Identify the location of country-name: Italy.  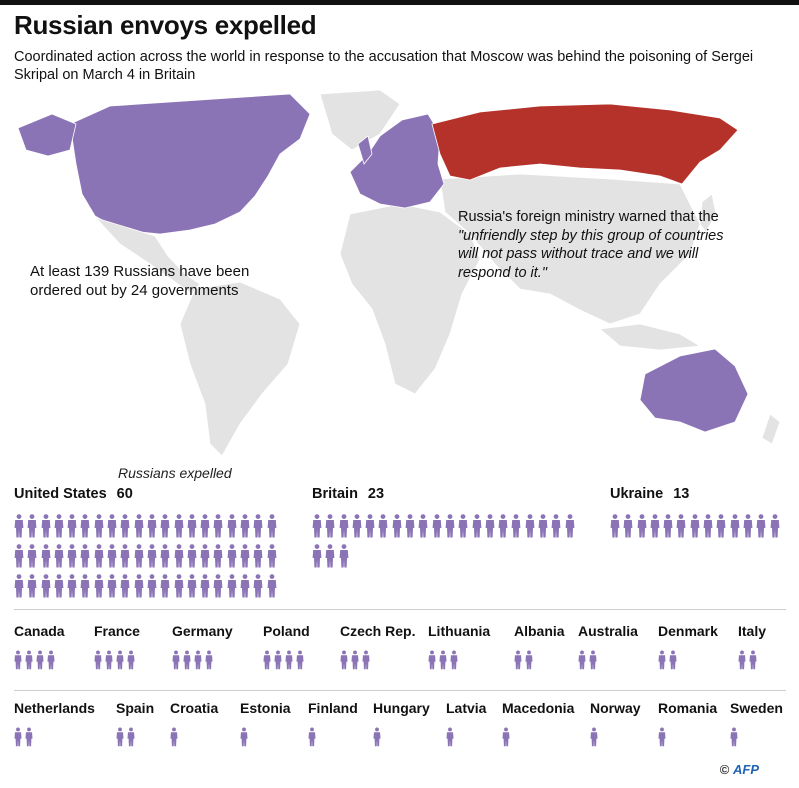
(752, 631).